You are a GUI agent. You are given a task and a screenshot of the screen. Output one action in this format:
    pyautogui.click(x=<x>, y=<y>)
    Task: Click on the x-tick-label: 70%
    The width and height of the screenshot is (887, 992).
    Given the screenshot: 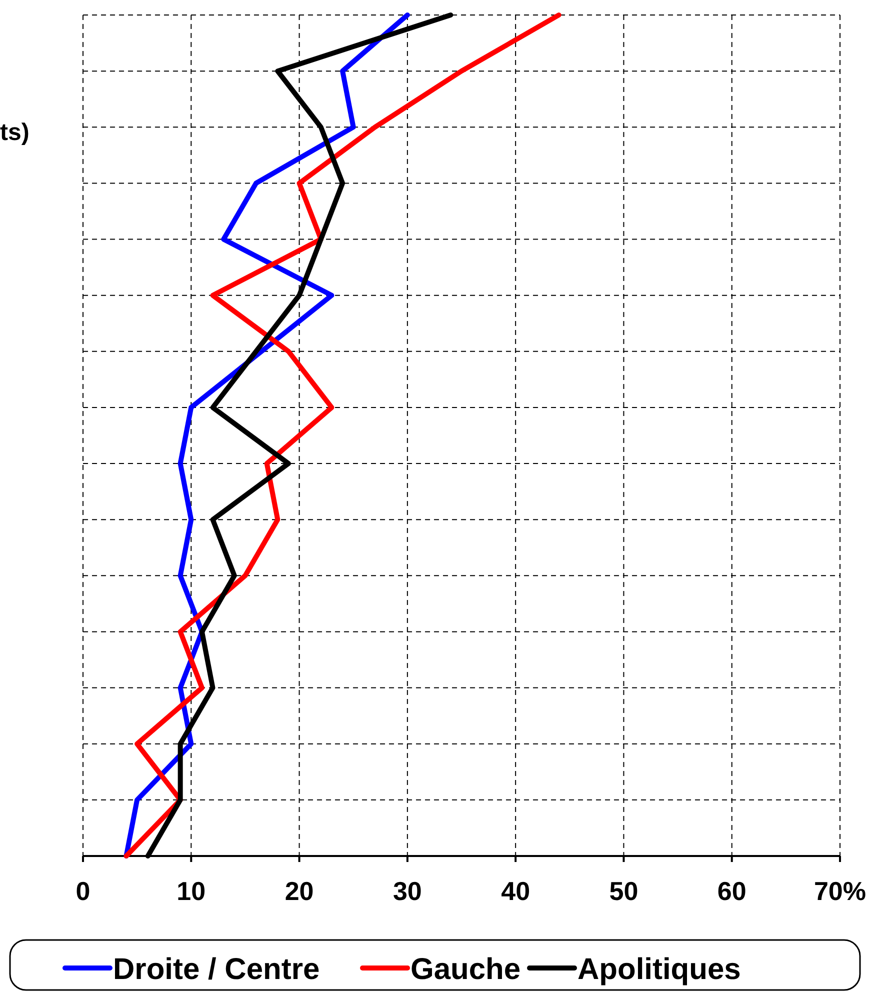 What is the action you would take?
    pyautogui.click(x=840, y=891)
    